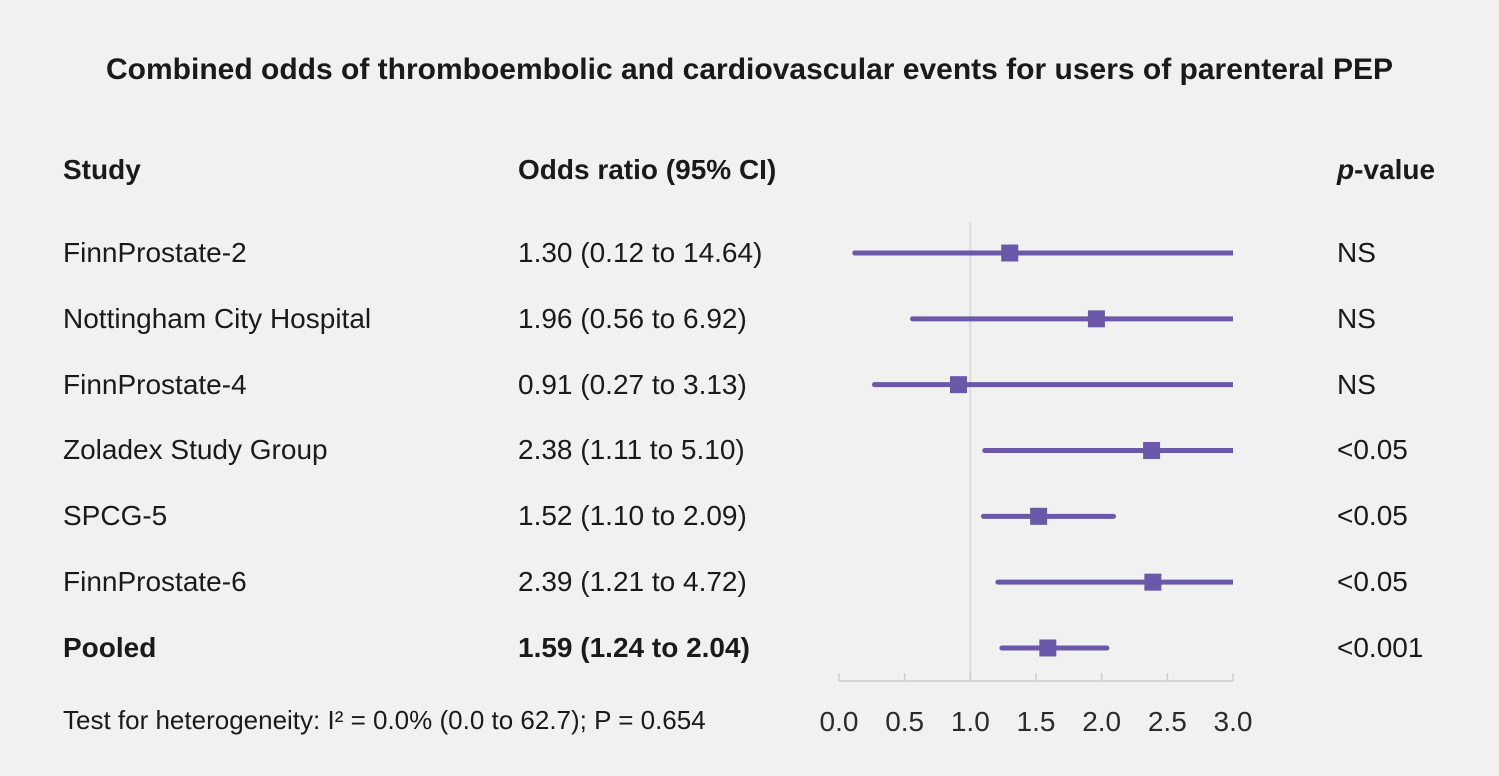 The width and height of the screenshot is (1499, 776). What do you see at coordinates (1346, 169) in the screenshot?
I see `header-p-italic: p` at bounding box center [1346, 169].